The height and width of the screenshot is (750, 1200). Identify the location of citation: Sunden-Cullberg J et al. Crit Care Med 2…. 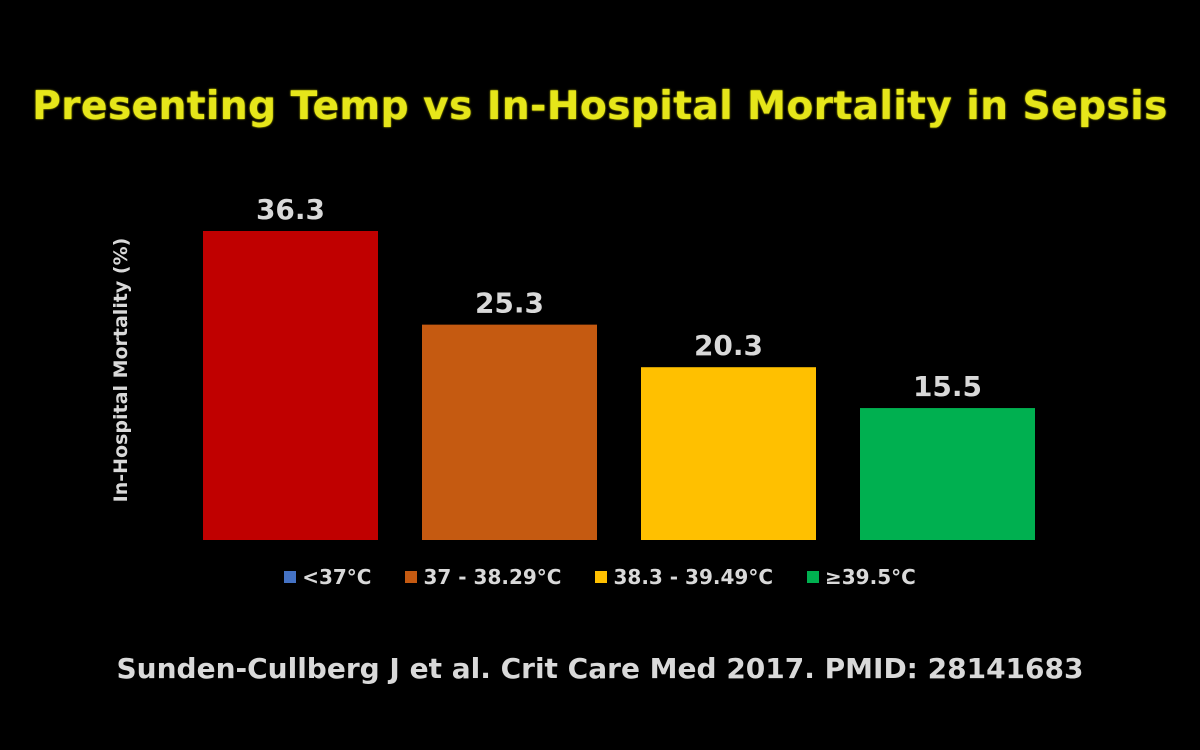
(600, 668).